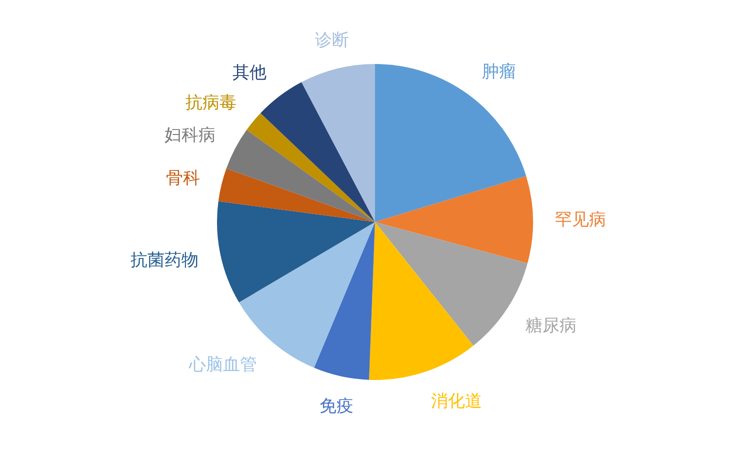 The image size is (750, 450). Describe the element at coordinates (190, 136) in the screenshot. I see `slice-label: 妇科病` at that location.